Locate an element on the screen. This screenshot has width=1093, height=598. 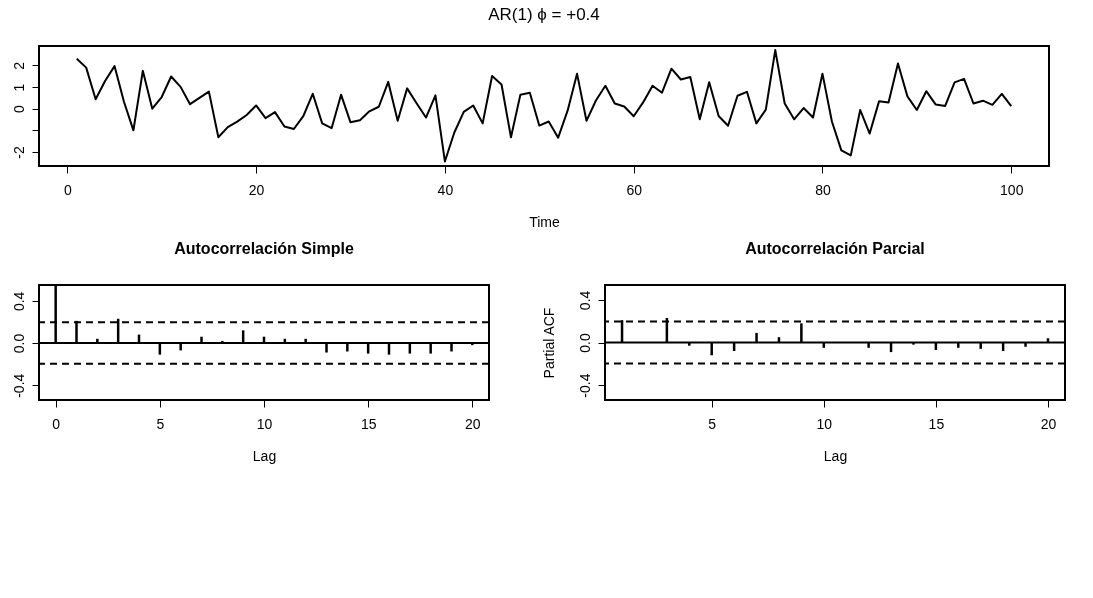
chart-title: AR(1) ϕ = +0.4 is located at coordinates (544, 14).